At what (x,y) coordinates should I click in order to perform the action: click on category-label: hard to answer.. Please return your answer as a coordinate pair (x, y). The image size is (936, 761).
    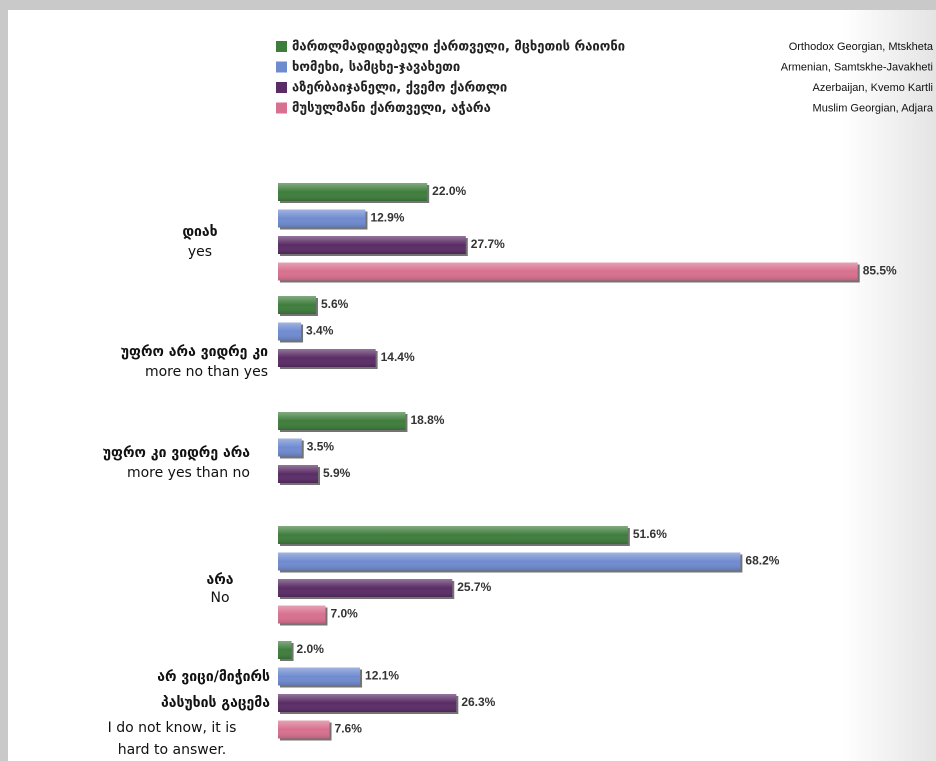
    Looking at the image, I should click on (172, 750).